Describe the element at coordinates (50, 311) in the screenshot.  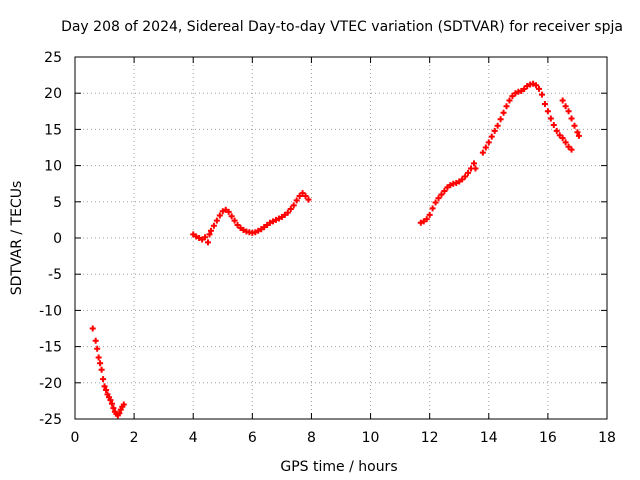
I see `y-tick-label: -10` at that location.